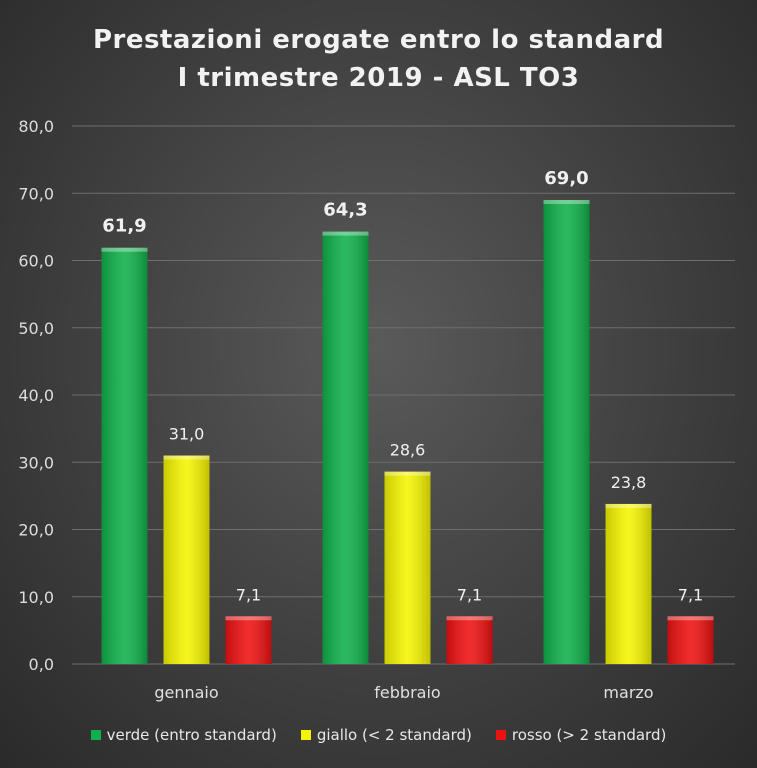 The height and width of the screenshot is (768, 757). I want to click on data-label: 31,0, so click(187, 434).